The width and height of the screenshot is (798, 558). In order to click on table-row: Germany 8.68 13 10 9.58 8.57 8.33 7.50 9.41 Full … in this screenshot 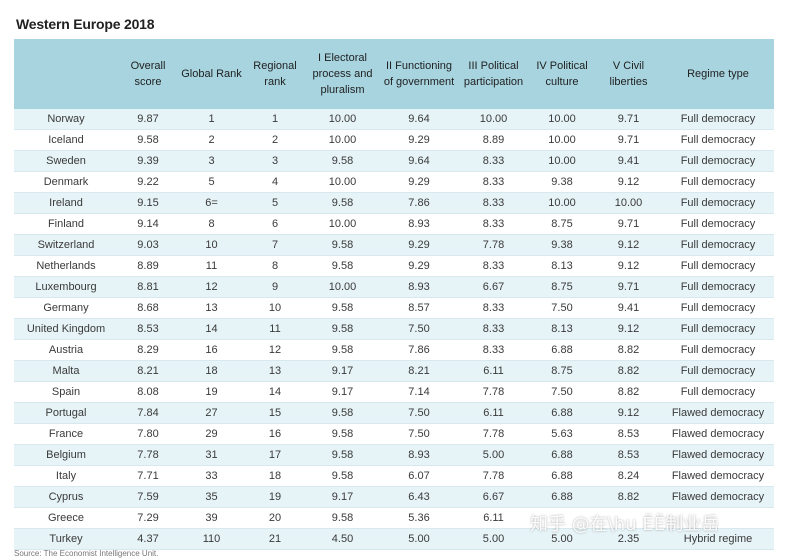, I will do `click(394, 308)`.